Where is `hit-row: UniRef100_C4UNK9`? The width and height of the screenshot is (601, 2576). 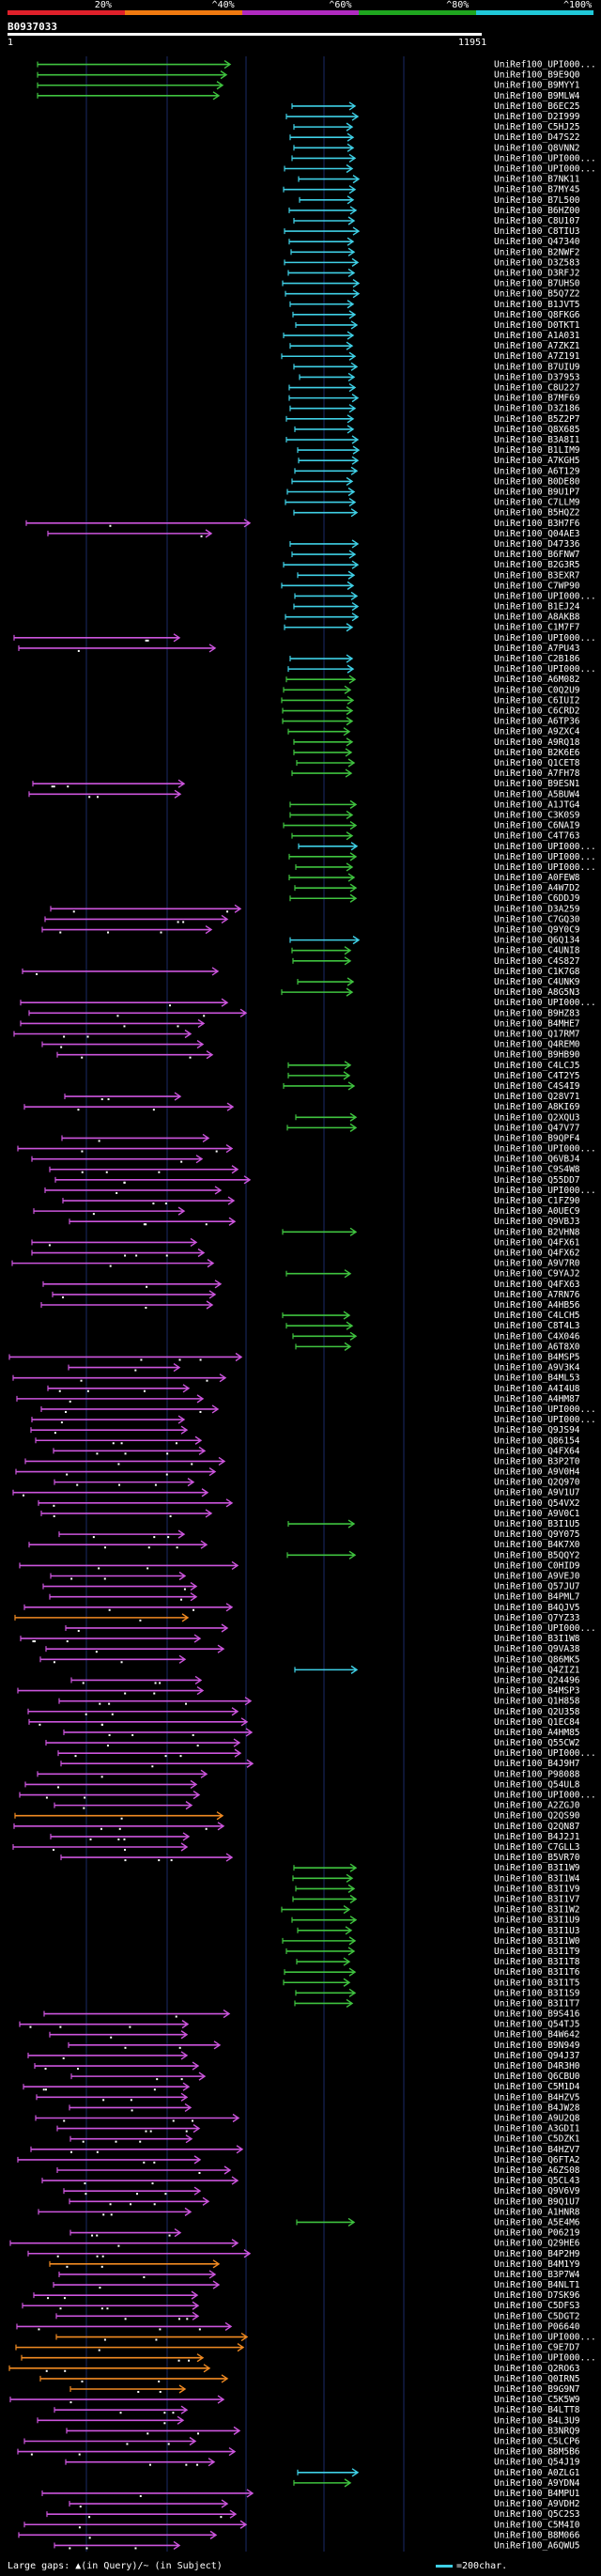
hit-row: UniRef100_C4UNK9 is located at coordinates (438, 982).